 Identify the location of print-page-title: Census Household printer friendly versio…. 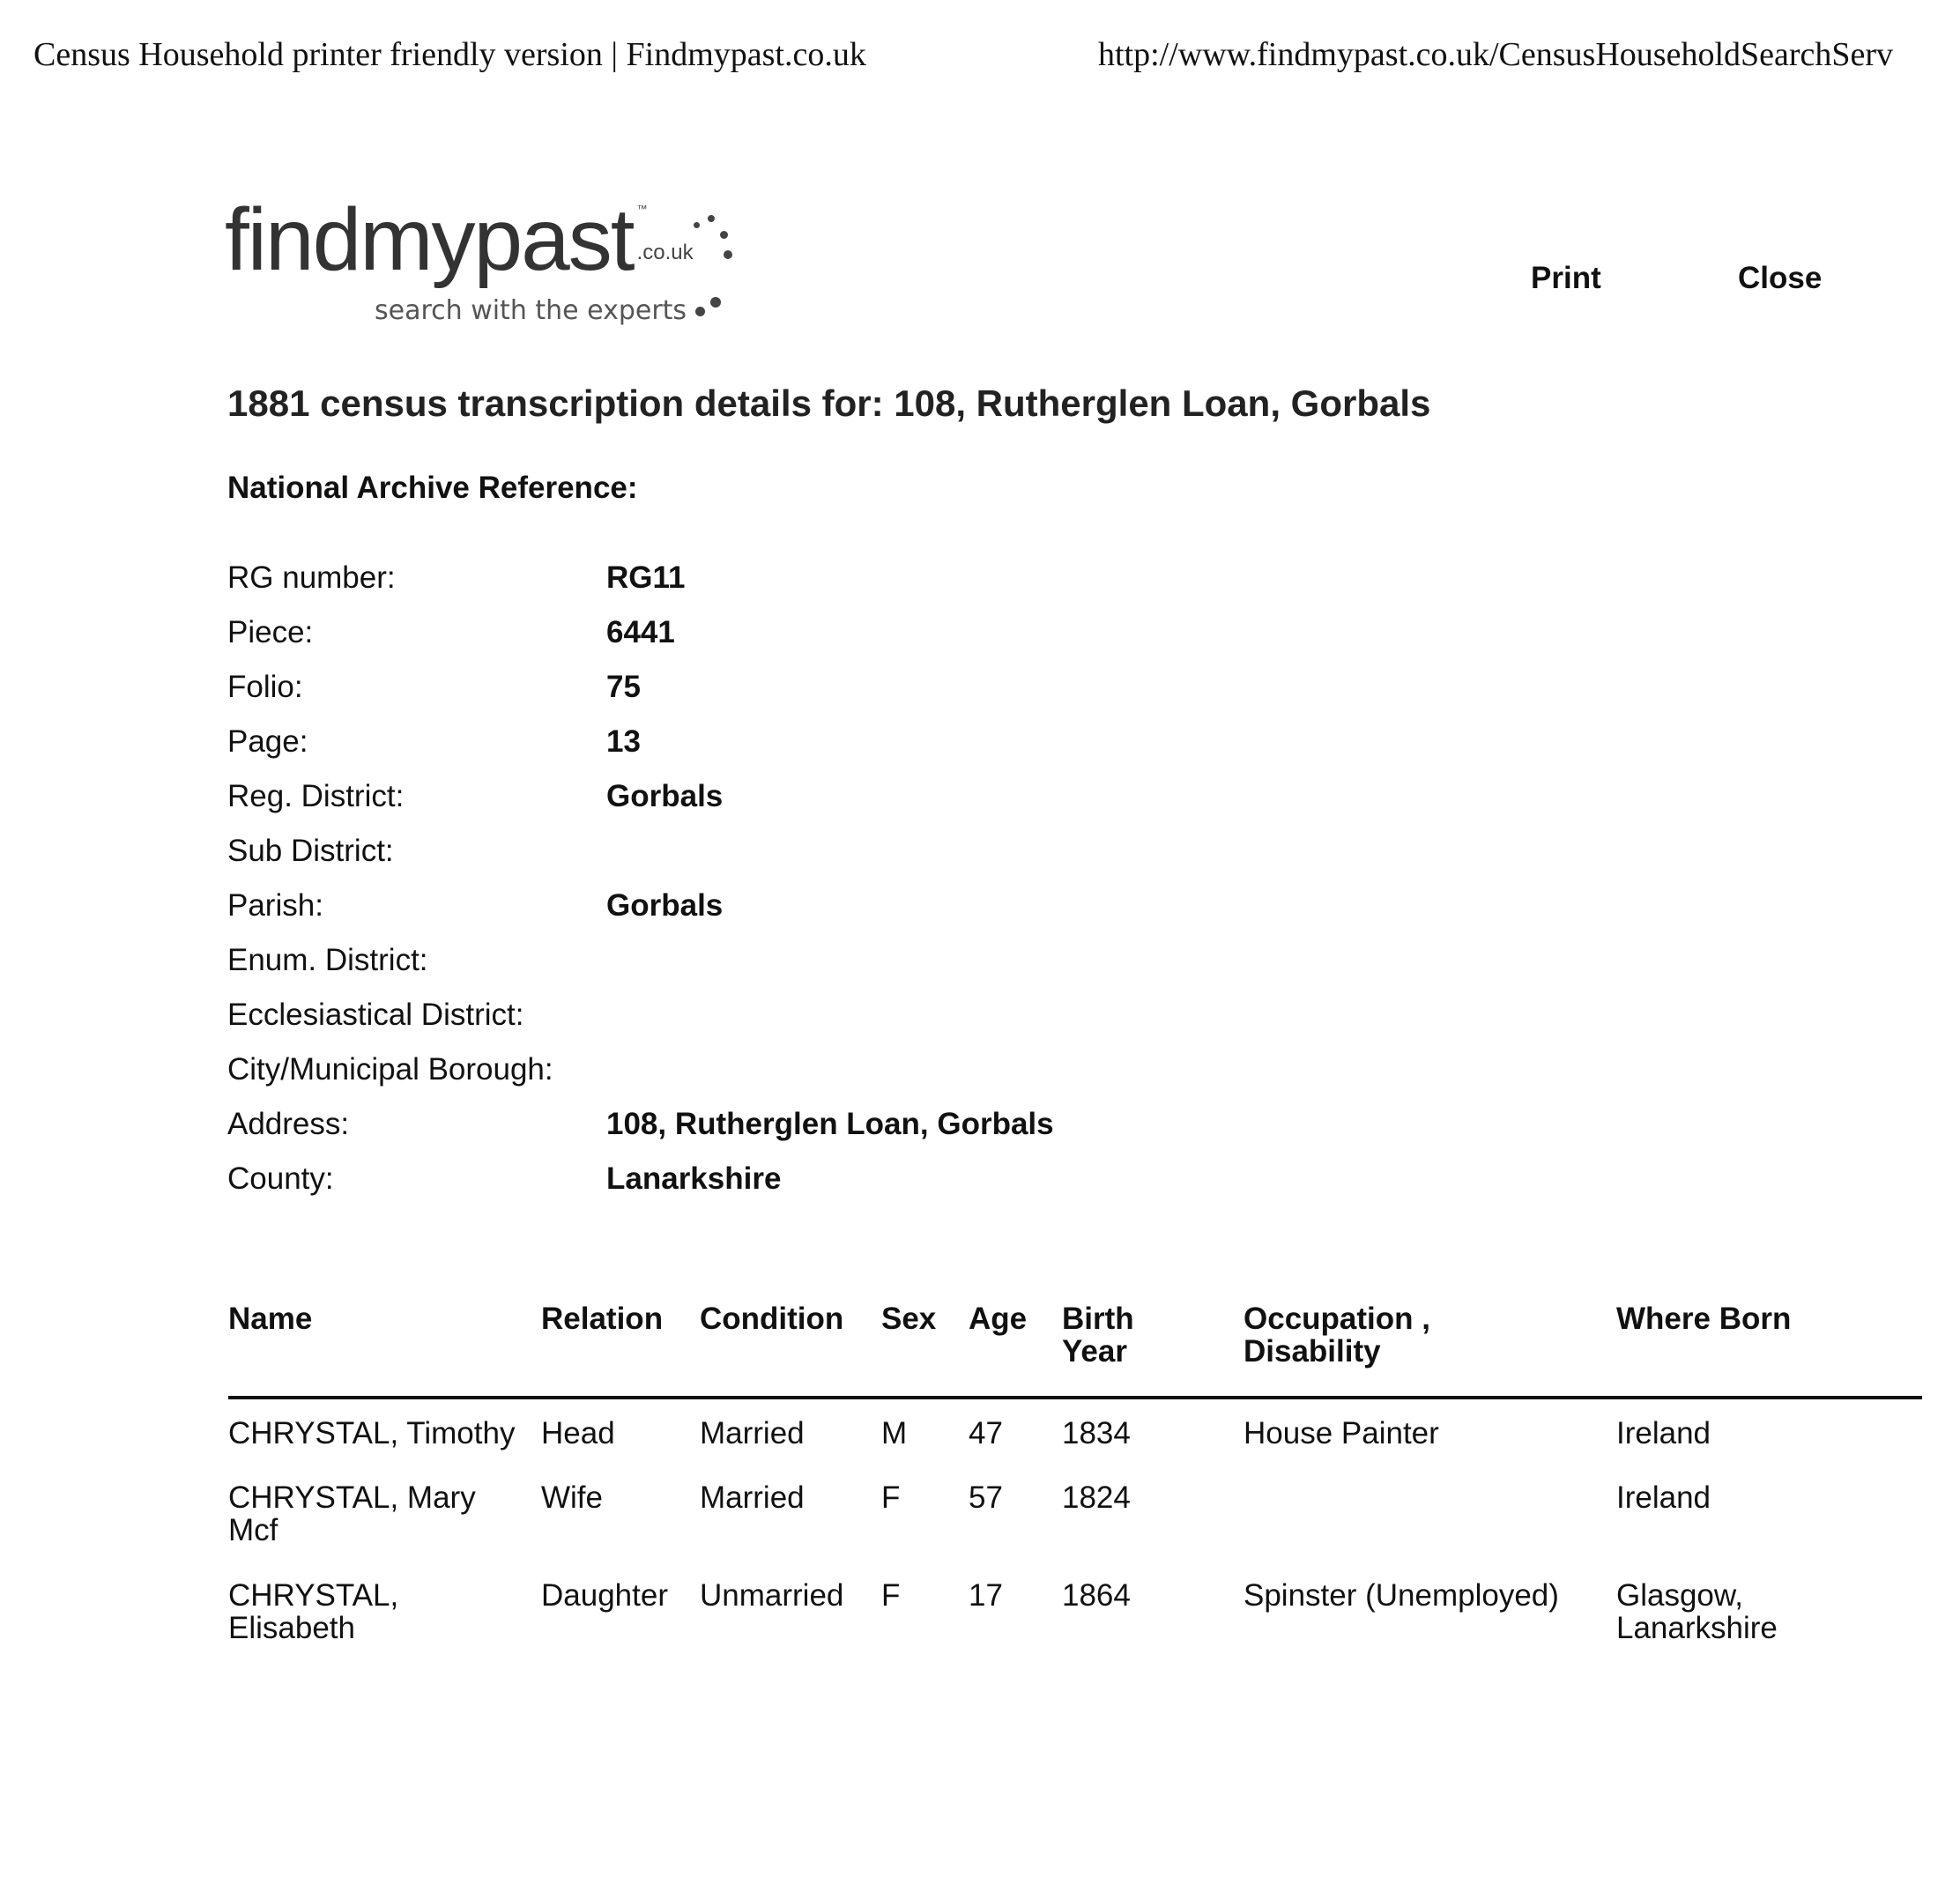
(449, 54).